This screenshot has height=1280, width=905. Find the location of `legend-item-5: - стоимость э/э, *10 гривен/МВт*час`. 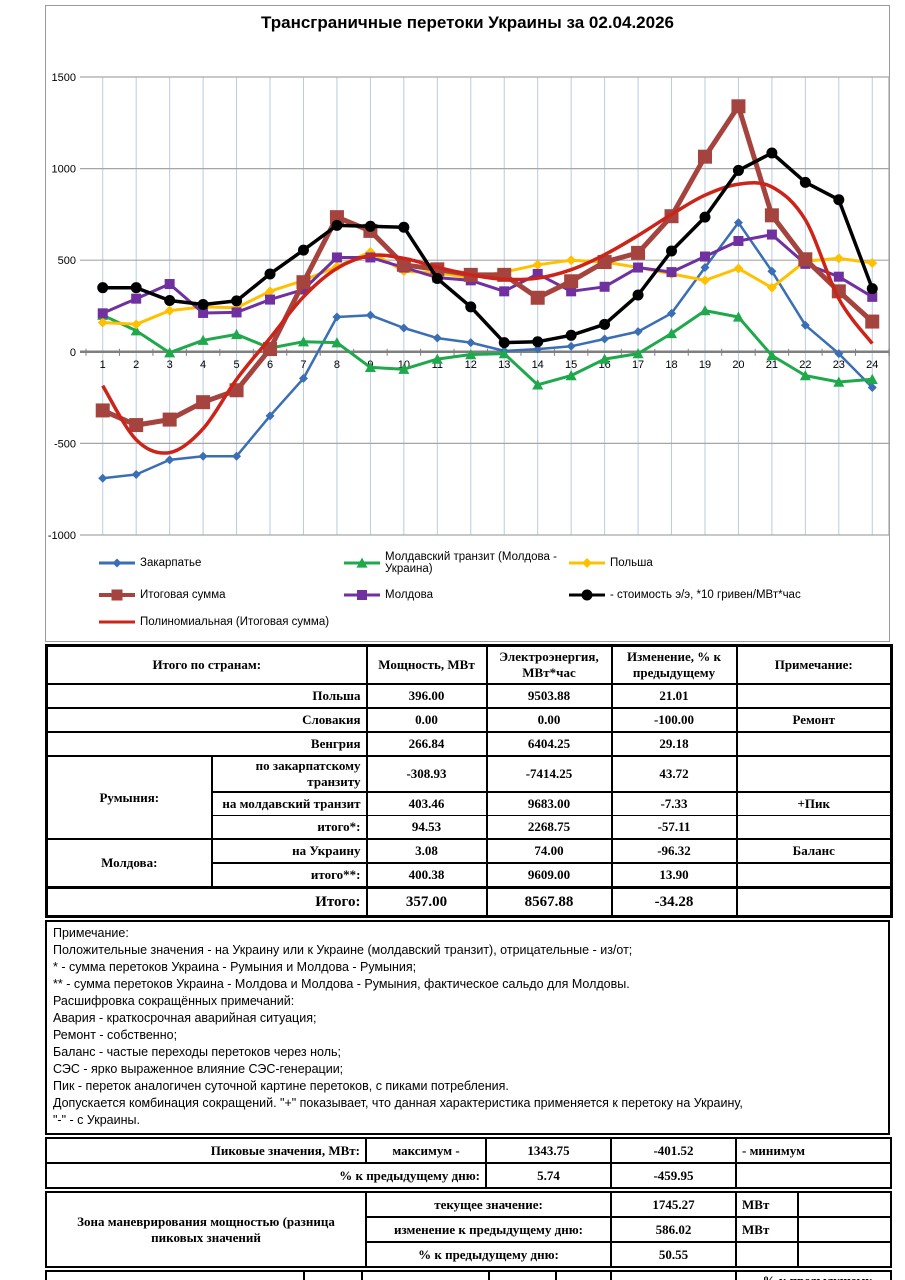

legend-item-5: - стоимость э/э, *10 гривен/МВт*час is located at coordinates (728, 595).